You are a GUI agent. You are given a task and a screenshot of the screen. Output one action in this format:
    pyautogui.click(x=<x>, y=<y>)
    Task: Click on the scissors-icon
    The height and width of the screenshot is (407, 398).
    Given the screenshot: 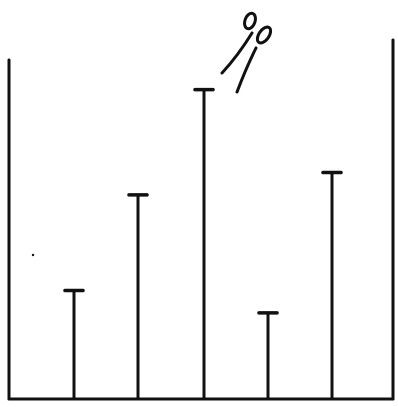 What is the action you would take?
    pyautogui.click(x=246, y=52)
    